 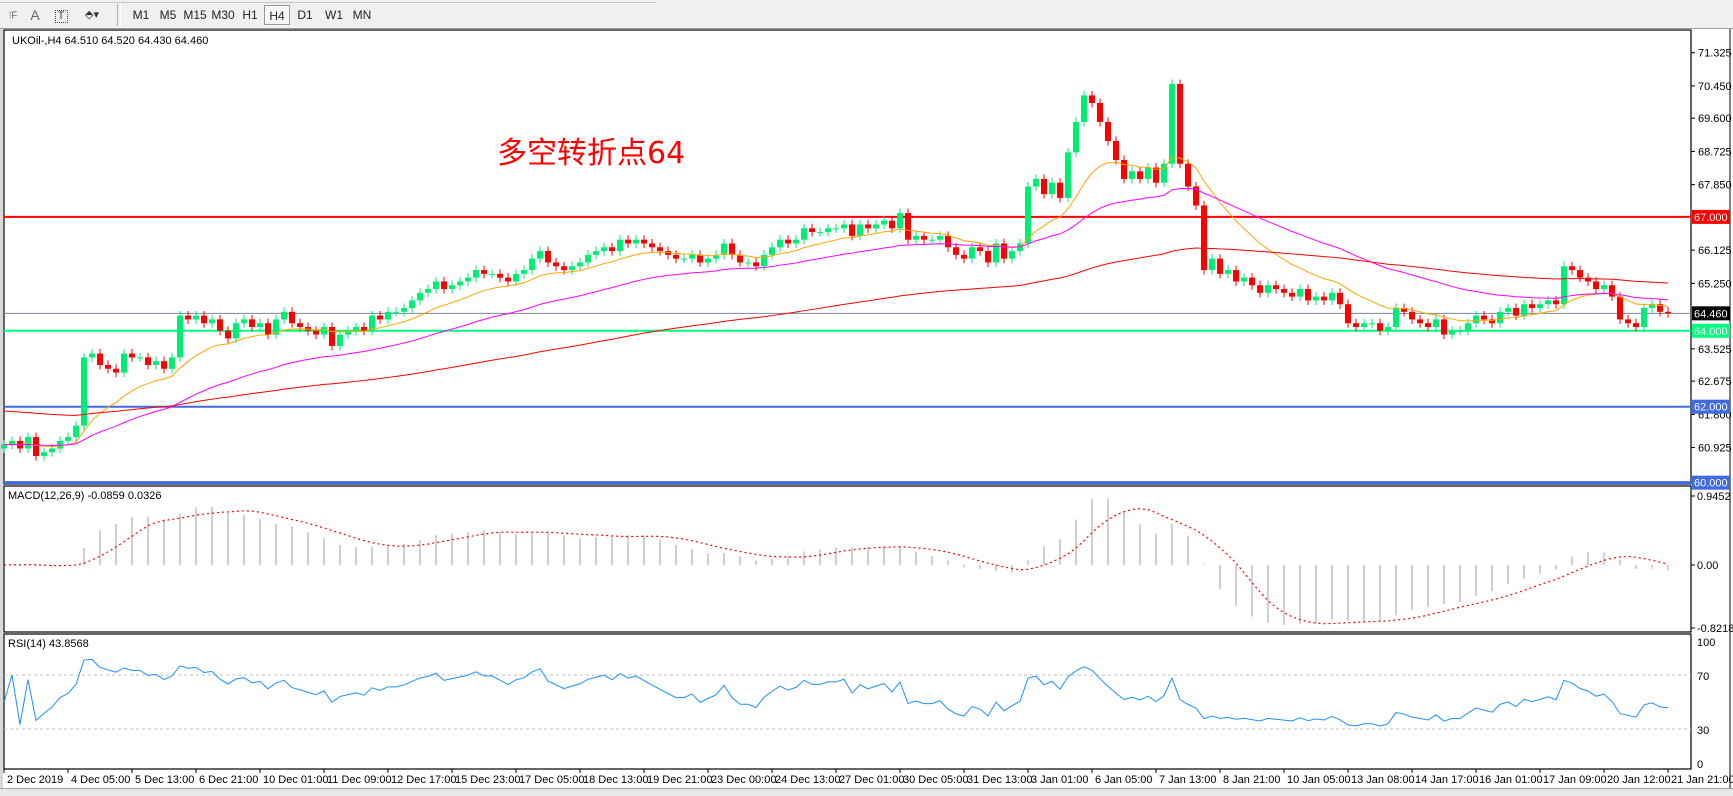 I want to click on chart-annotation-text: 多空转折点64, so click(x=591, y=153).